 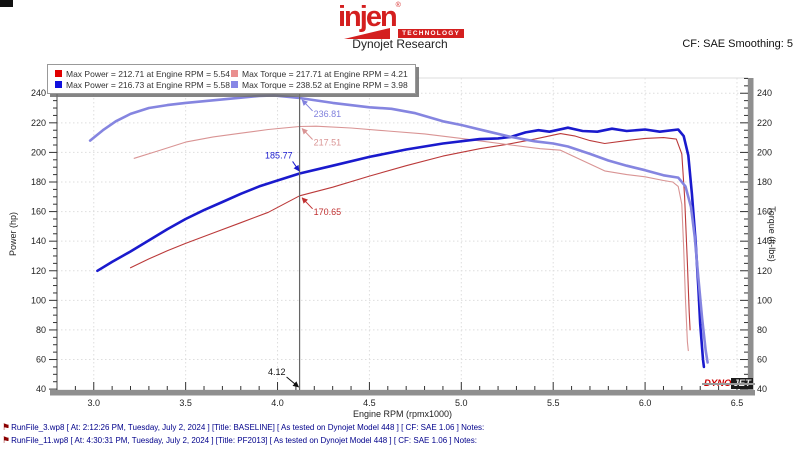 What do you see at coordinates (38, 123) in the screenshot?
I see `y-tick-label-left: 220` at bounding box center [38, 123].